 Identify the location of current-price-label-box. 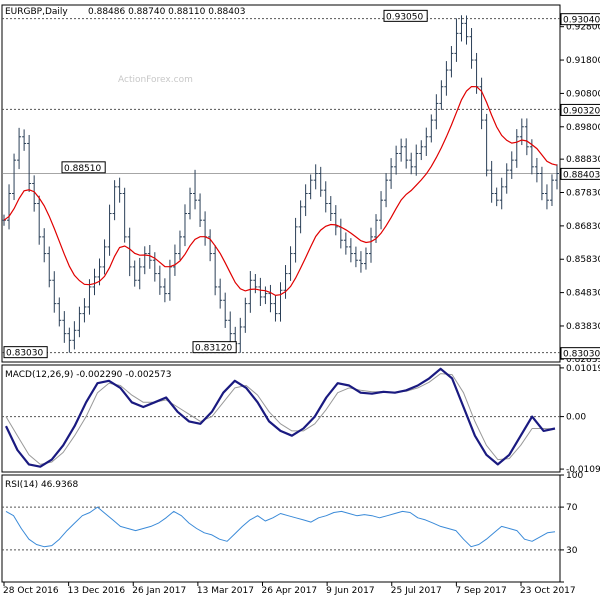
(580, 173).